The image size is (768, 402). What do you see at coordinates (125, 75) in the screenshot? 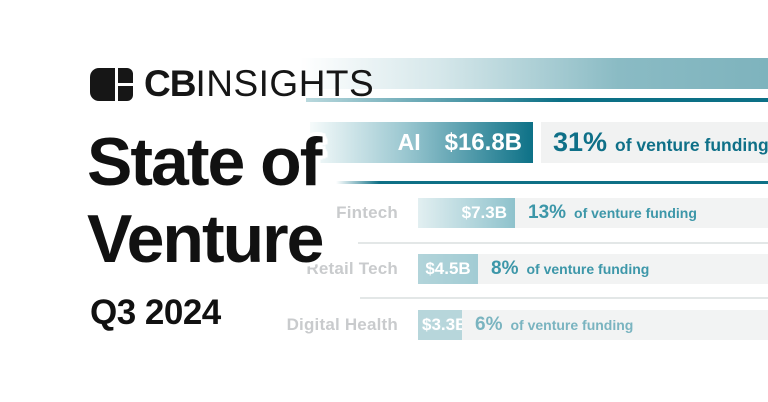
I see `logo-icon-block-top-right` at bounding box center [125, 75].